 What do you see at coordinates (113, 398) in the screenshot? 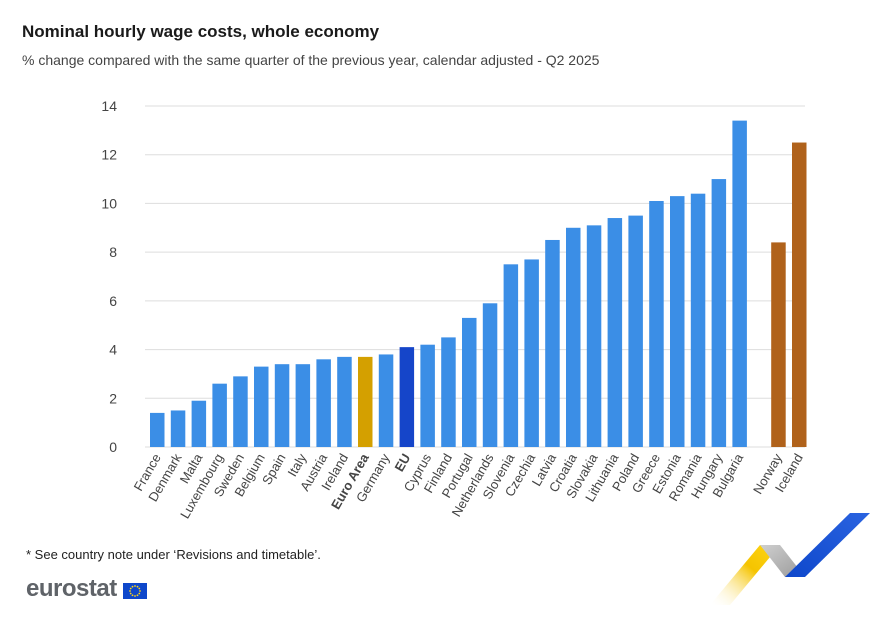
I see `y-tick-label: 2` at bounding box center [113, 398].